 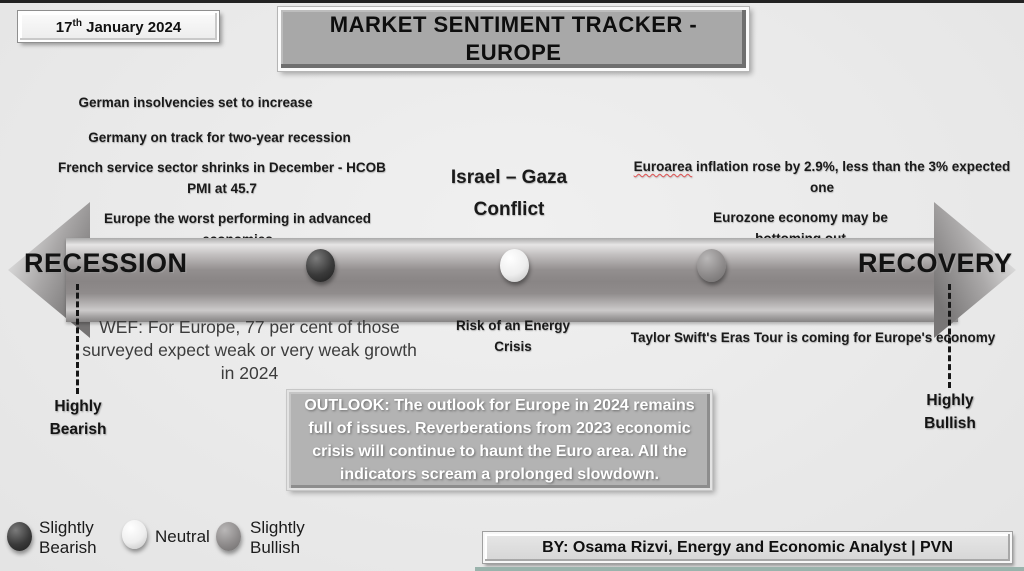 I want to click on slide-top-border, so click(x=512, y=1).